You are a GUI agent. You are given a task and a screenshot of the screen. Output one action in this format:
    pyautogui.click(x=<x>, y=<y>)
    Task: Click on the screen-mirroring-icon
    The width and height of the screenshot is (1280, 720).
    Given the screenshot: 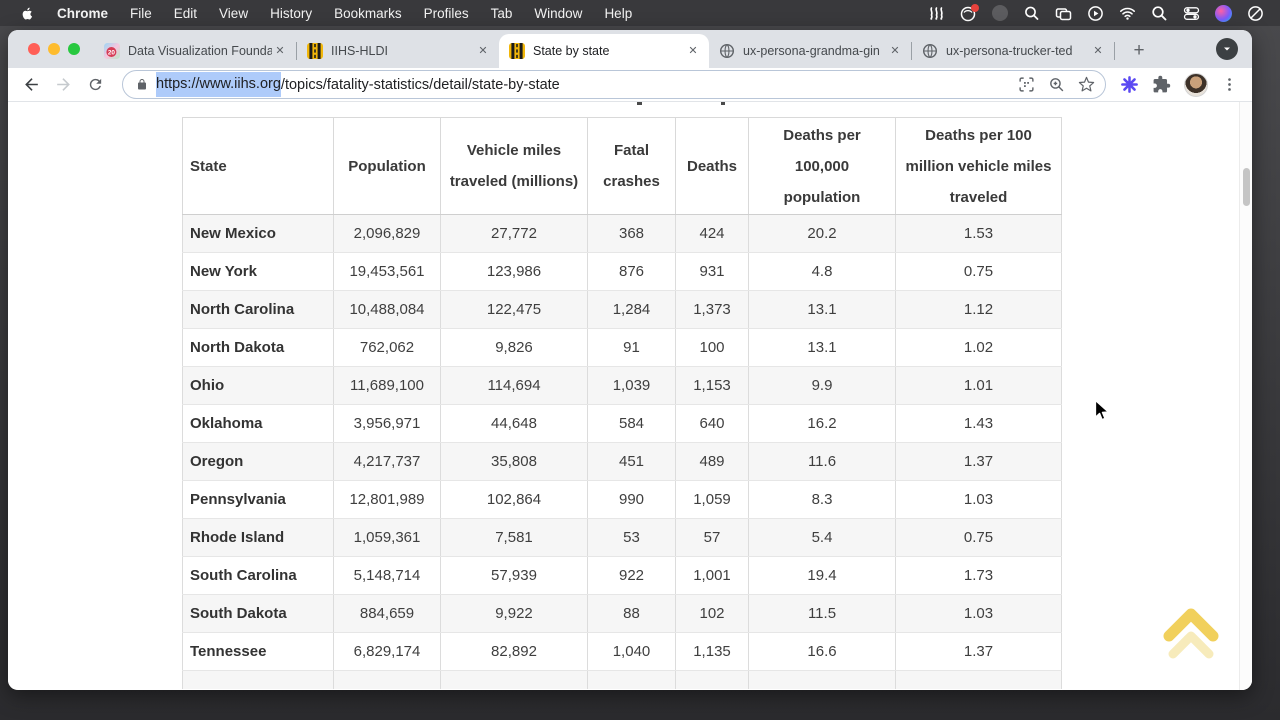 What is the action you would take?
    pyautogui.click(x=1063, y=13)
    